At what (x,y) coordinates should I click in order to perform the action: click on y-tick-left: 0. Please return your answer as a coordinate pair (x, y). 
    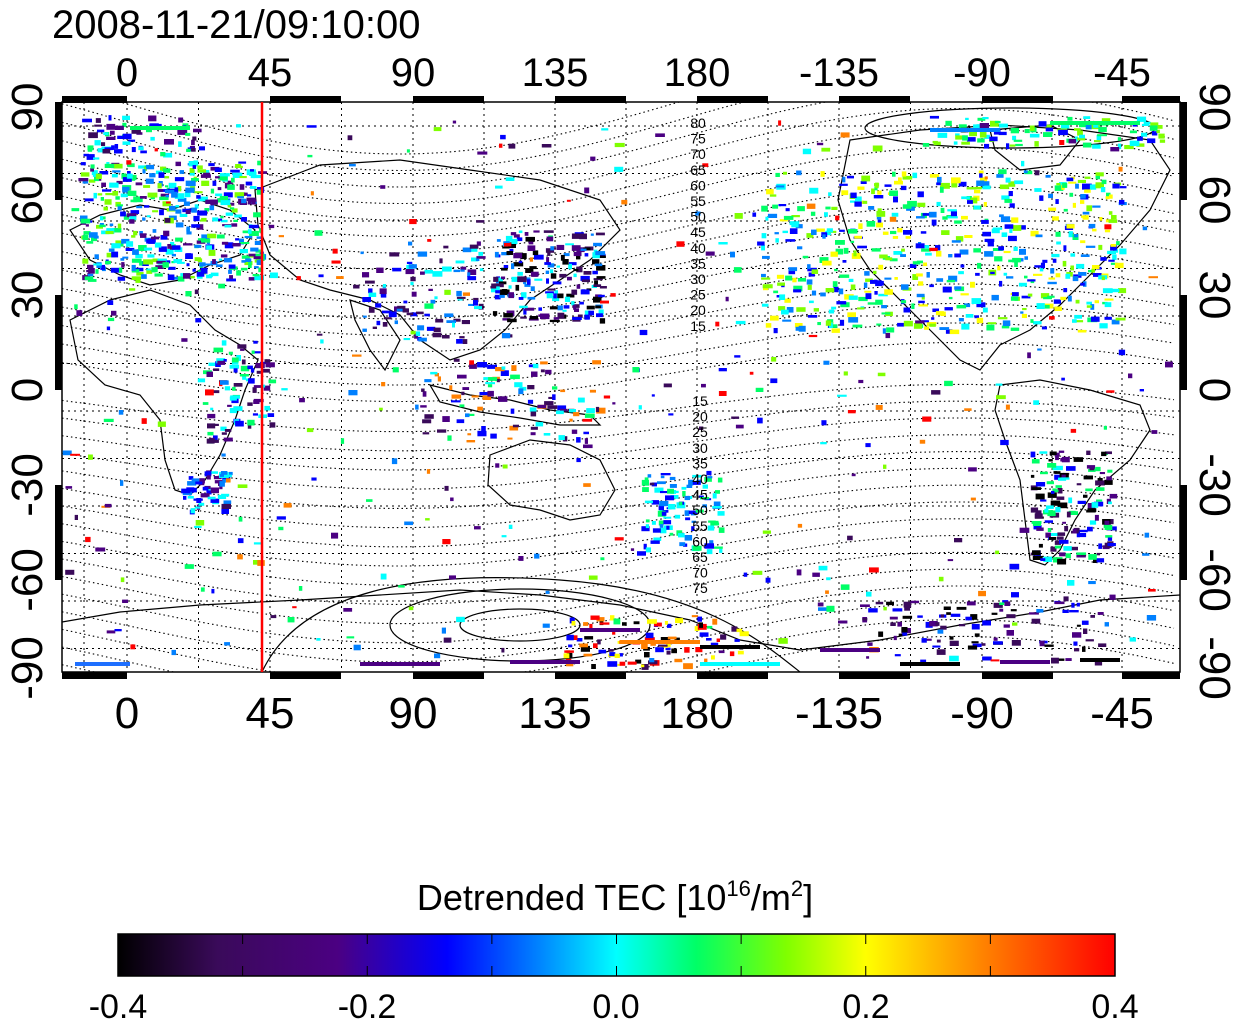
    Looking at the image, I should click on (27, 390).